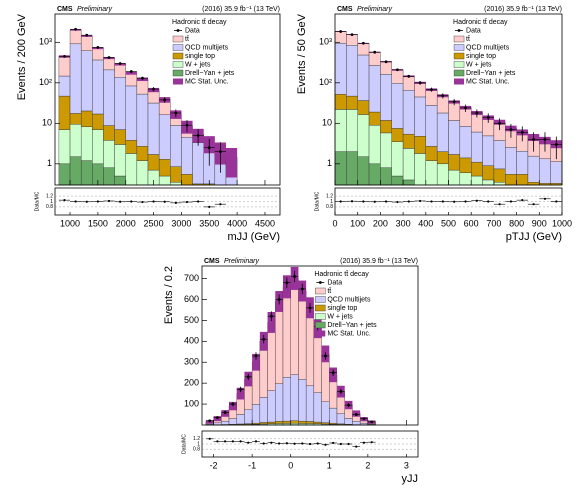 The height and width of the screenshot is (488, 580). Describe the element at coordinates (207, 81) in the screenshot. I see `legend-label: MC Stat. Unc.` at that location.